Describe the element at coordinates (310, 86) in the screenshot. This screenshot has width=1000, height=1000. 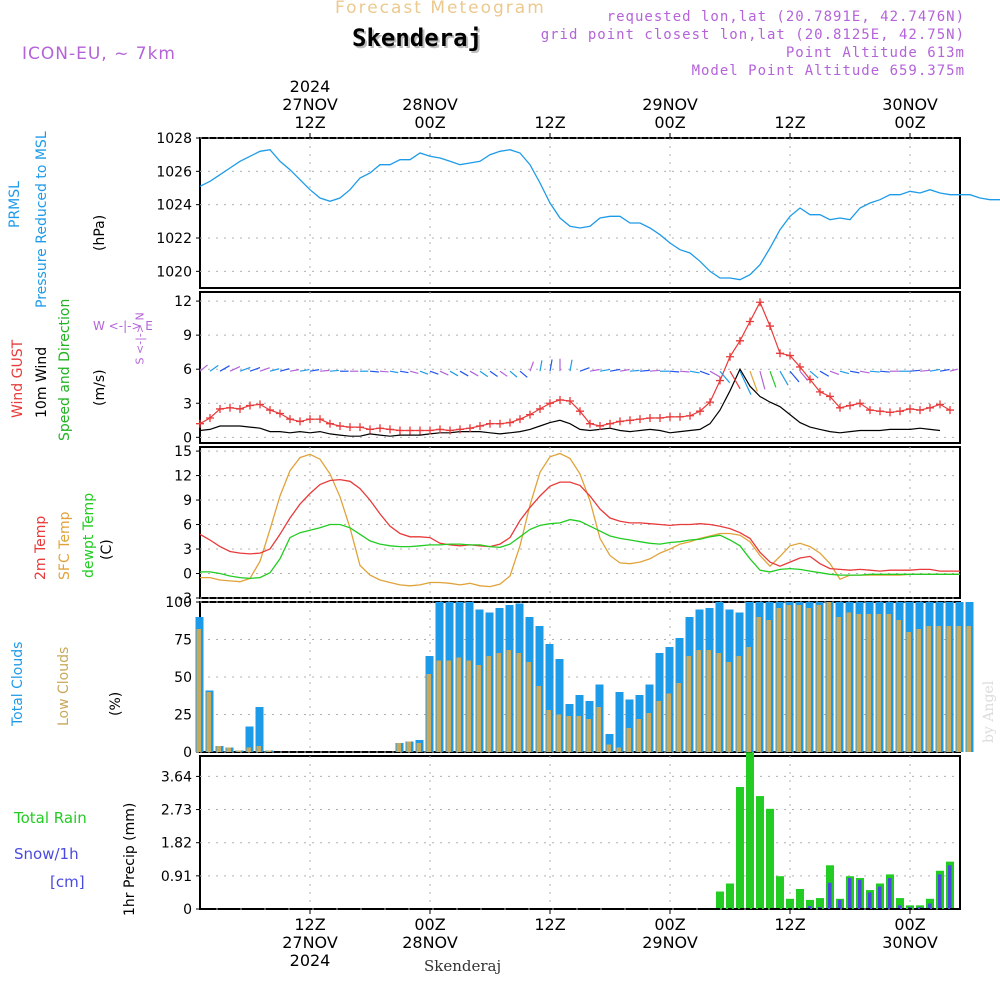
I see `top-time-label: 2024` at that location.